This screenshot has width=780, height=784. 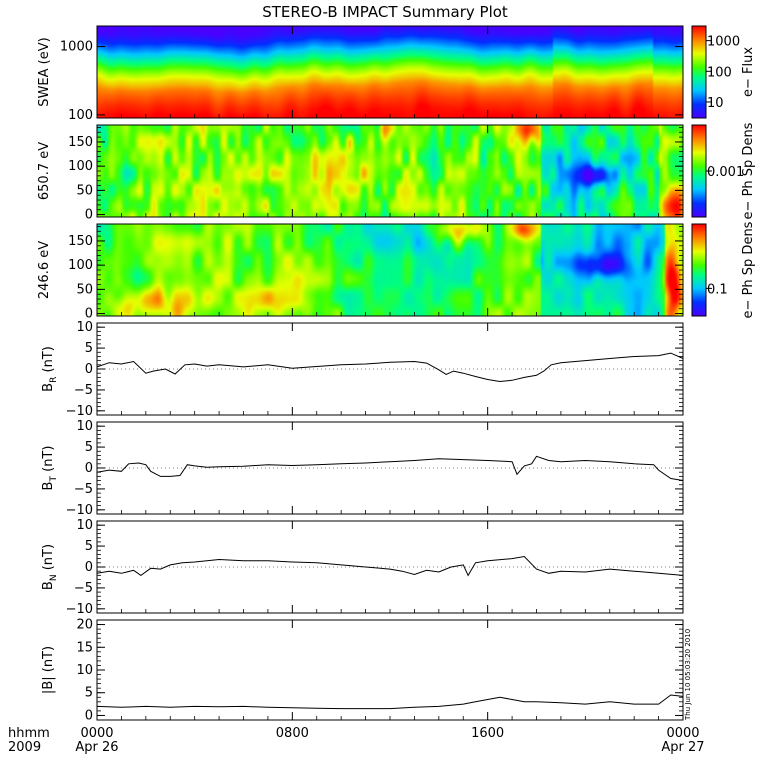 What do you see at coordinates (96, 747) in the screenshot?
I see `x-tick-date: Apr 26` at bounding box center [96, 747].